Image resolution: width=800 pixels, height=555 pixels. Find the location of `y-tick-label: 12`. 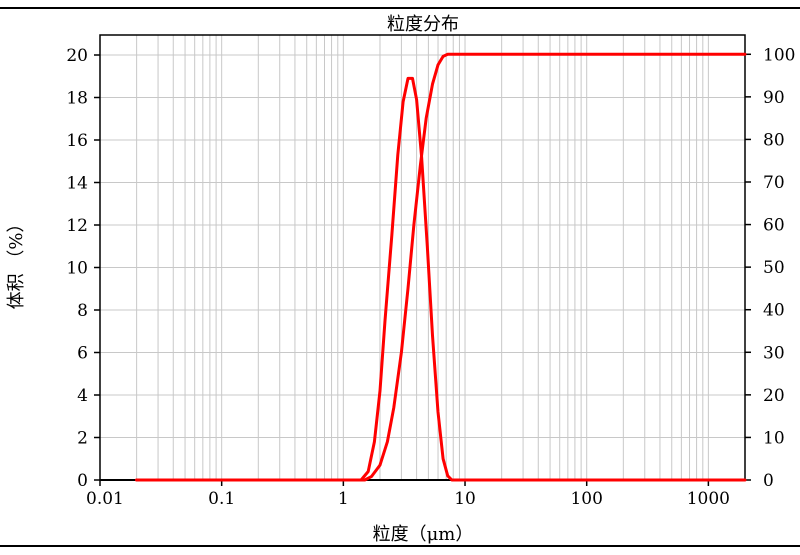

y-tick-label: 12 is located at coordinates (77, 226).